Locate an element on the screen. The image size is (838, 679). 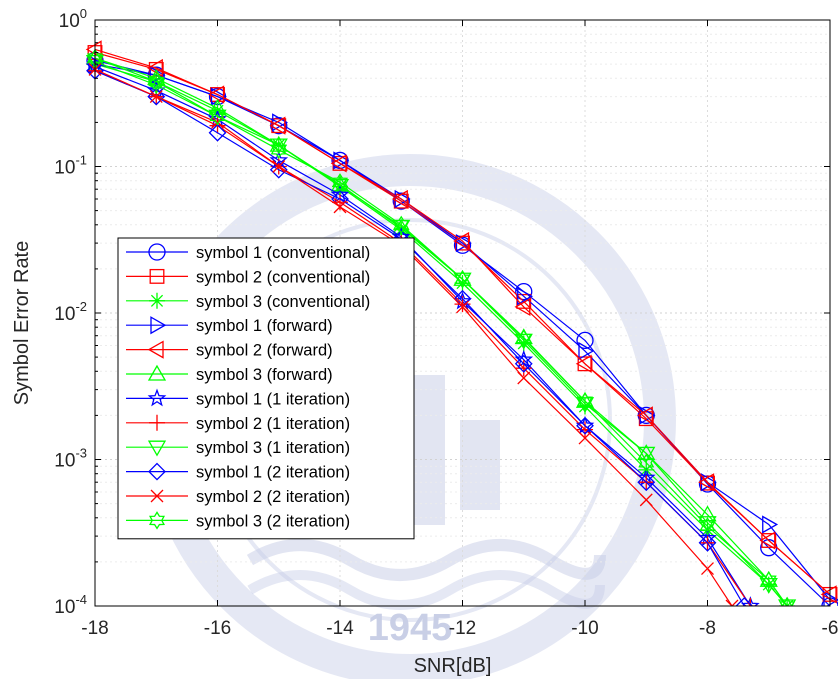
legend-label: symbol 2 (1 iteration) is located at coordinates (273, 424).